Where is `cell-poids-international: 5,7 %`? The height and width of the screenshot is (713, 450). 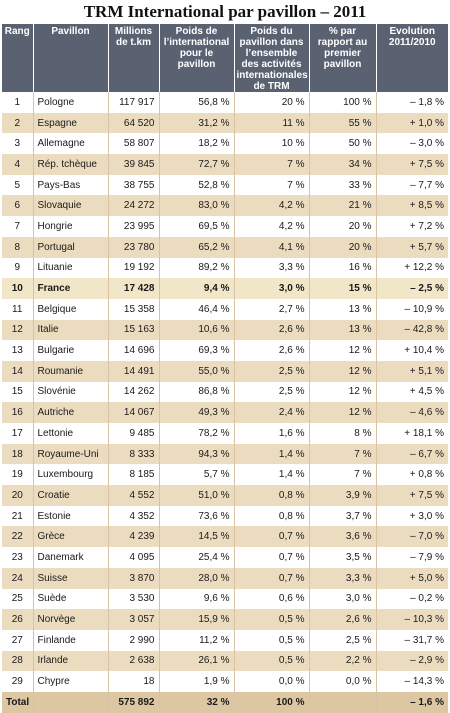 cell-poids-international: 5,7 % is located at coordinates (197, 475).